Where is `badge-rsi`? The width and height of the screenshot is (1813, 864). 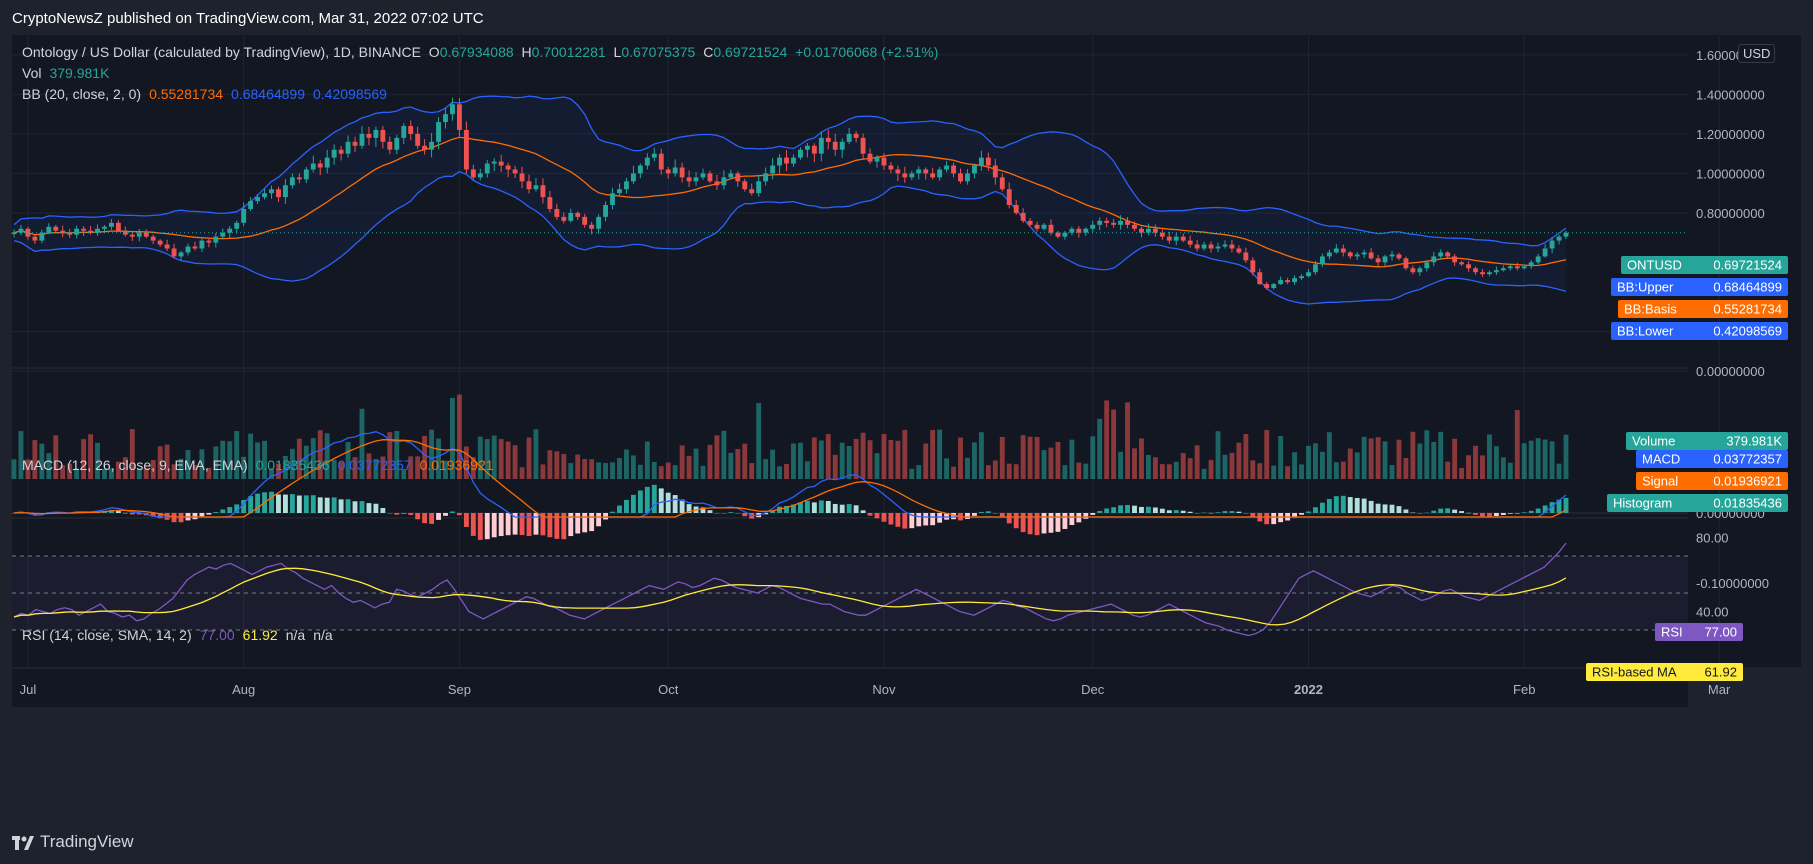
badge-rsi is located at coordinates (1699, 632).